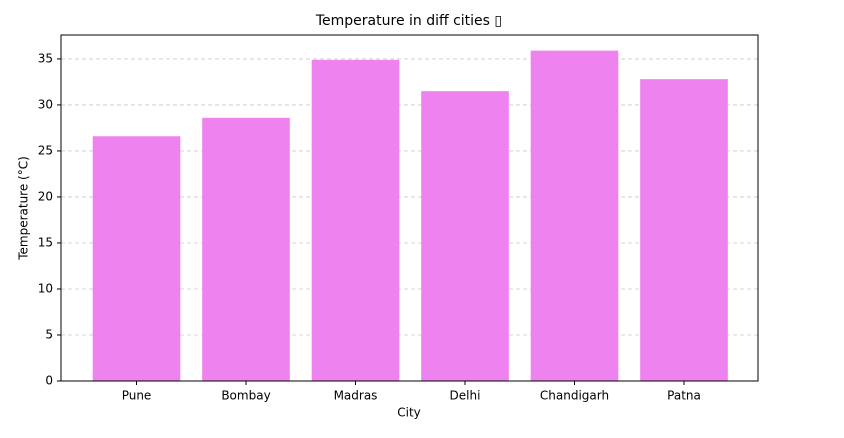 The height and width of the screenshot is (438, 844). Describe the element at coordinates (574, 396) in the screenshot. I see `x-tick-label: Chandigarh` at that location.